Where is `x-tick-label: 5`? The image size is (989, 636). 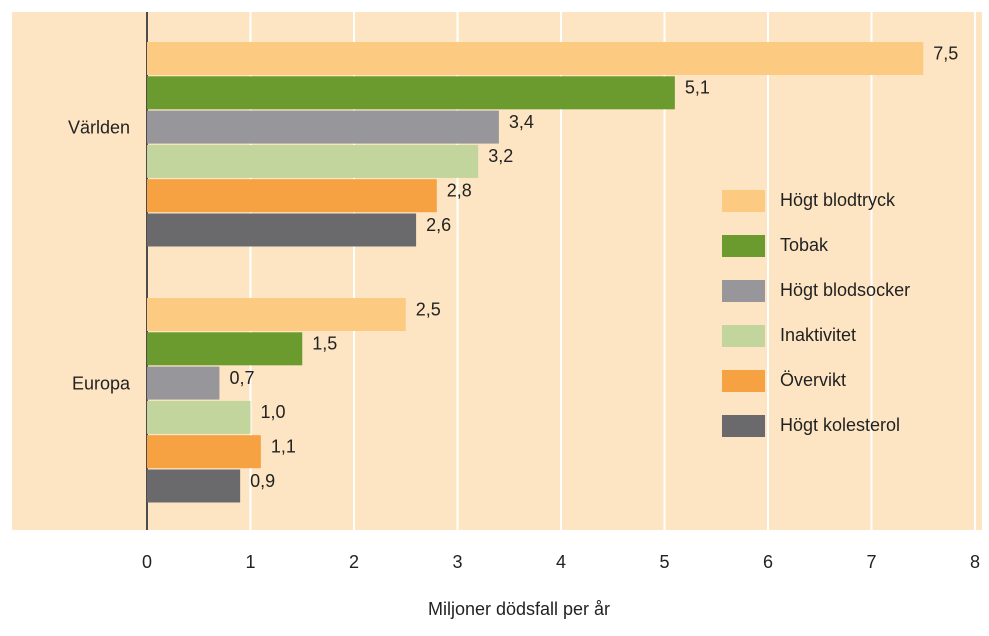 x-tick-label: 5 is located at coordinates (664, 562).